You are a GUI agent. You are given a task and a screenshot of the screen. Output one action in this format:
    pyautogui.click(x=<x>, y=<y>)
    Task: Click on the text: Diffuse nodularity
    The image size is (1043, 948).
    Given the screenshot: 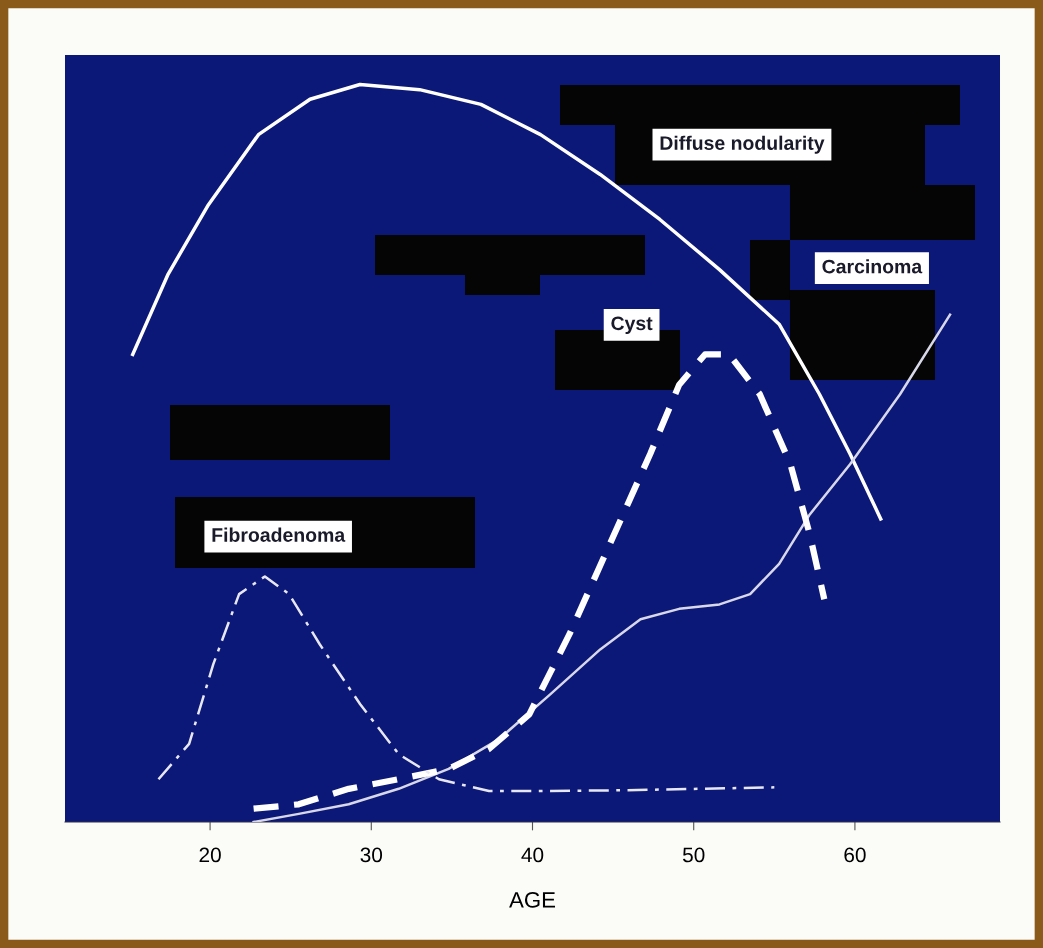 What is the action you would take?
    pyautogui.click(x=742, y=144)
    